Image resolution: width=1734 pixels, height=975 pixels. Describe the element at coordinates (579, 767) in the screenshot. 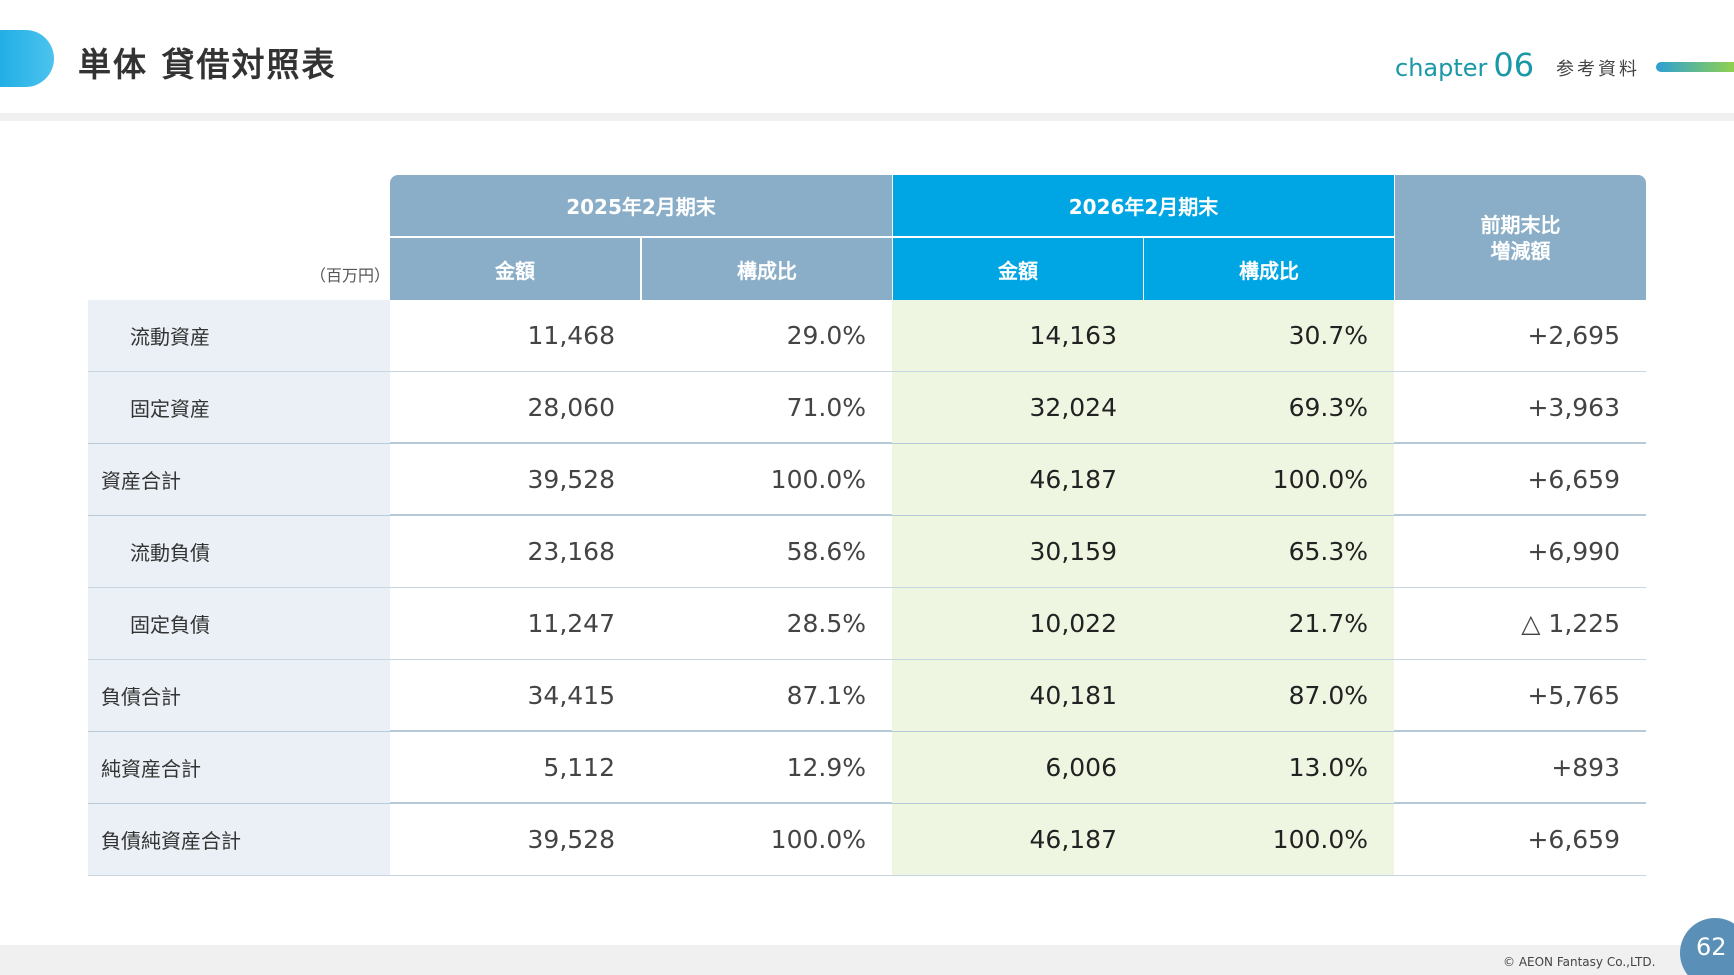

I see `prev-amount: 5,112` at that location.